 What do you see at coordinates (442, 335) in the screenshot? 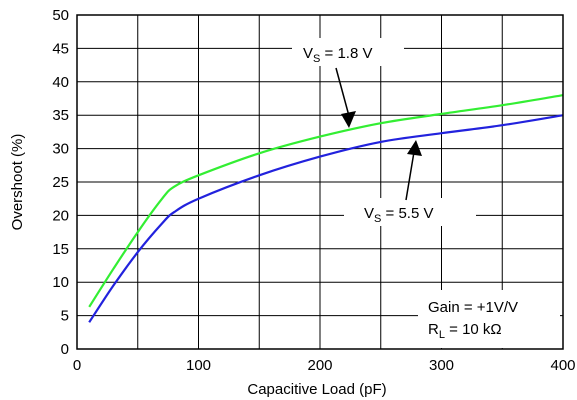
I see `annotation-rl-sub: L` at bounding box center [442, 335].